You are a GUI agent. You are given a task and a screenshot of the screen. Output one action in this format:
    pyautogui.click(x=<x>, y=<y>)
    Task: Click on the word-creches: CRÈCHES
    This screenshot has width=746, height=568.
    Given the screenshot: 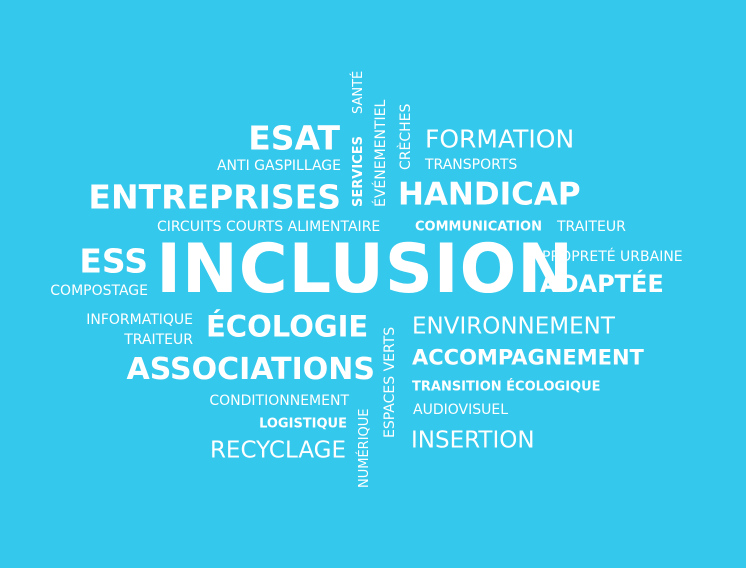 What is the action you would take?
    pyautogui.click(x=406, y=136)
    